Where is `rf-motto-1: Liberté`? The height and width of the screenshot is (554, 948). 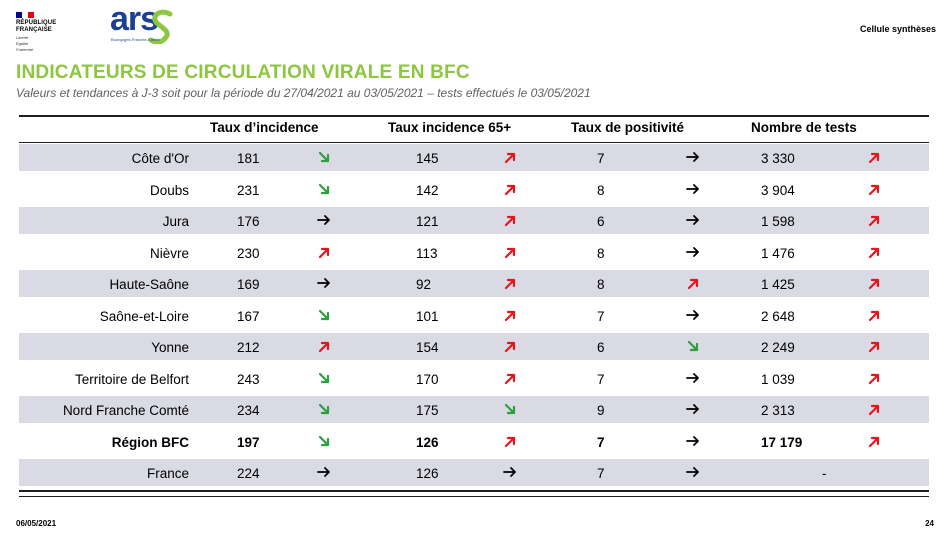
rf-motto-1: Liberté is located at coordinates (22, 37).